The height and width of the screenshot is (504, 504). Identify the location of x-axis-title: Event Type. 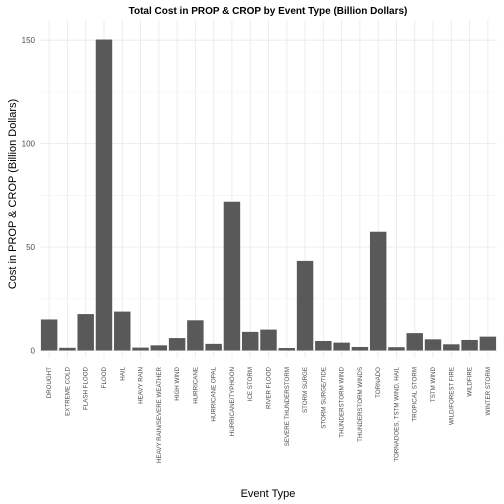
(268, 494).